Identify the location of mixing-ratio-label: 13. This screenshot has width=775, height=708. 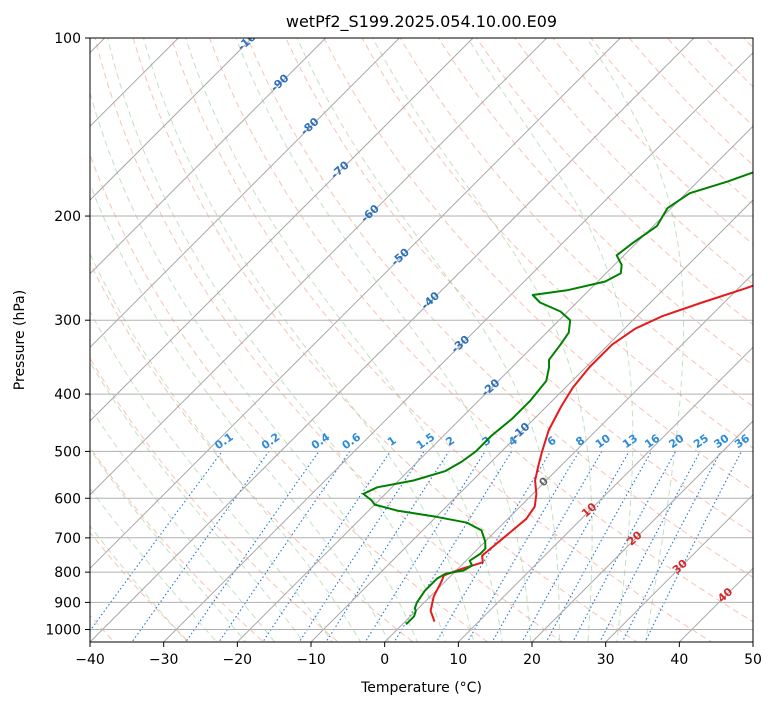
(630, 441).